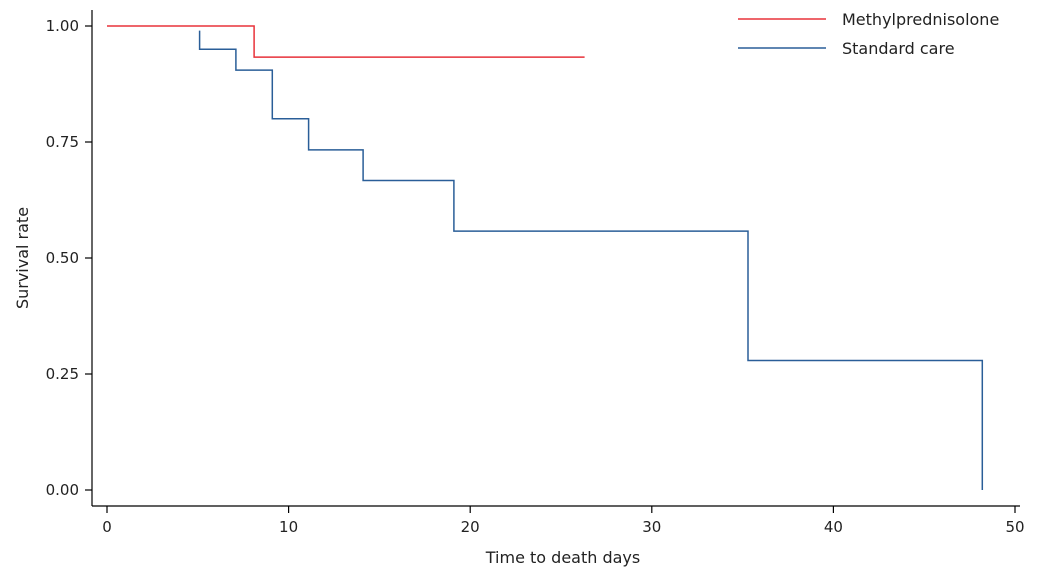 The width and height of the screenshot is (1048, 572). Describe the element at coordinates (62, 490) in the screenshot. I see `y-tick-label: 0.00` at that location.